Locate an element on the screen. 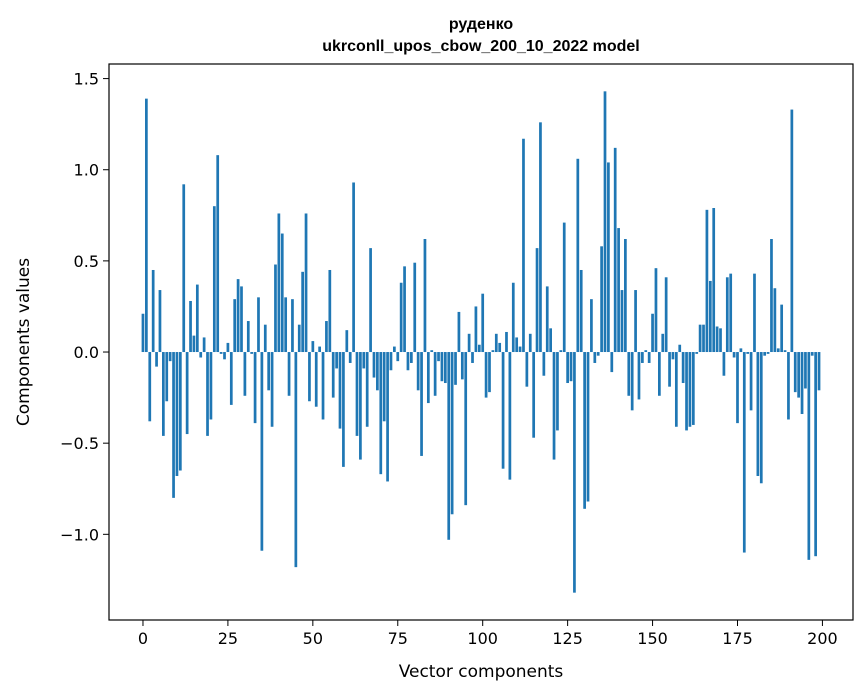 The height and width of the screenshot is (696, 867). x-tick-label: 25 is located at coordinates (228, 638).